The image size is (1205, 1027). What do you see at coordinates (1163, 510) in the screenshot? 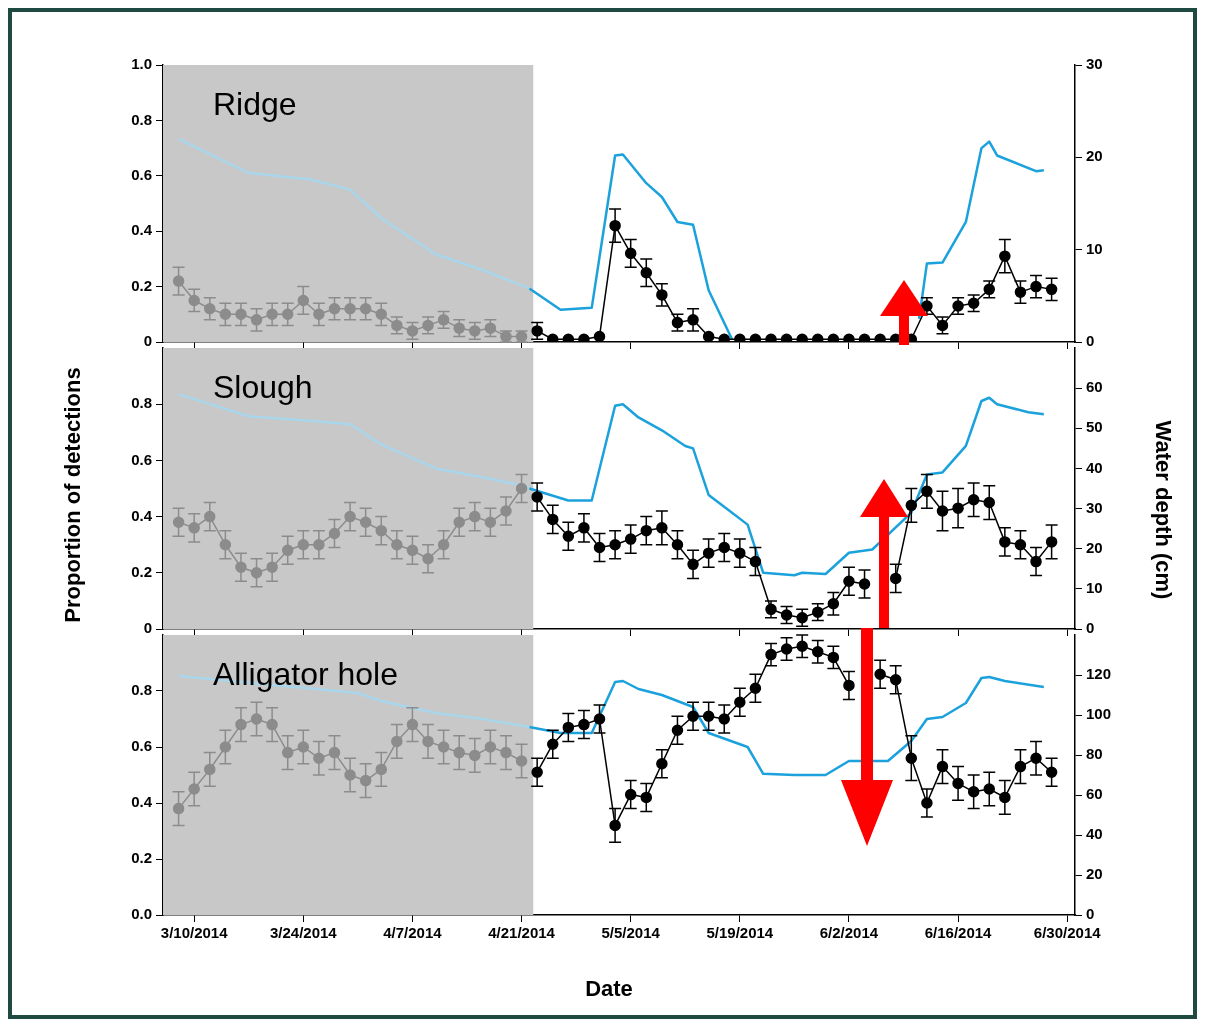
I see `y2-axis-title: Water depth (cm)` at bounding box center [1163, 510].